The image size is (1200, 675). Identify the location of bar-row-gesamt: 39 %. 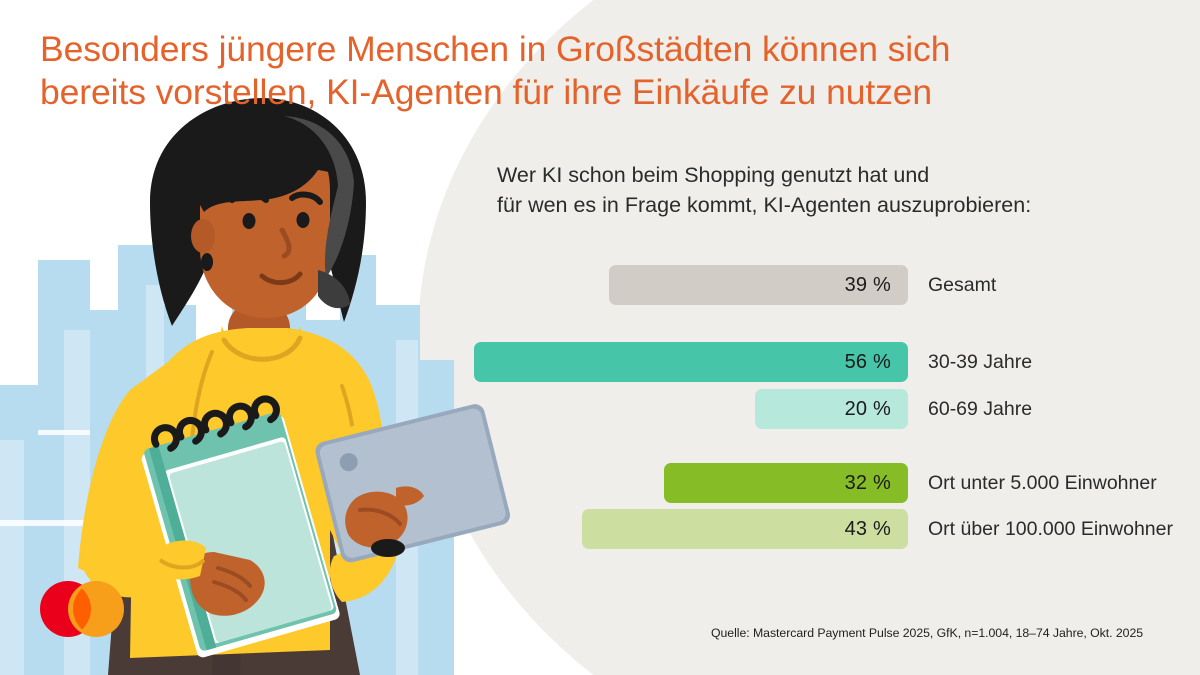
(654, 285).